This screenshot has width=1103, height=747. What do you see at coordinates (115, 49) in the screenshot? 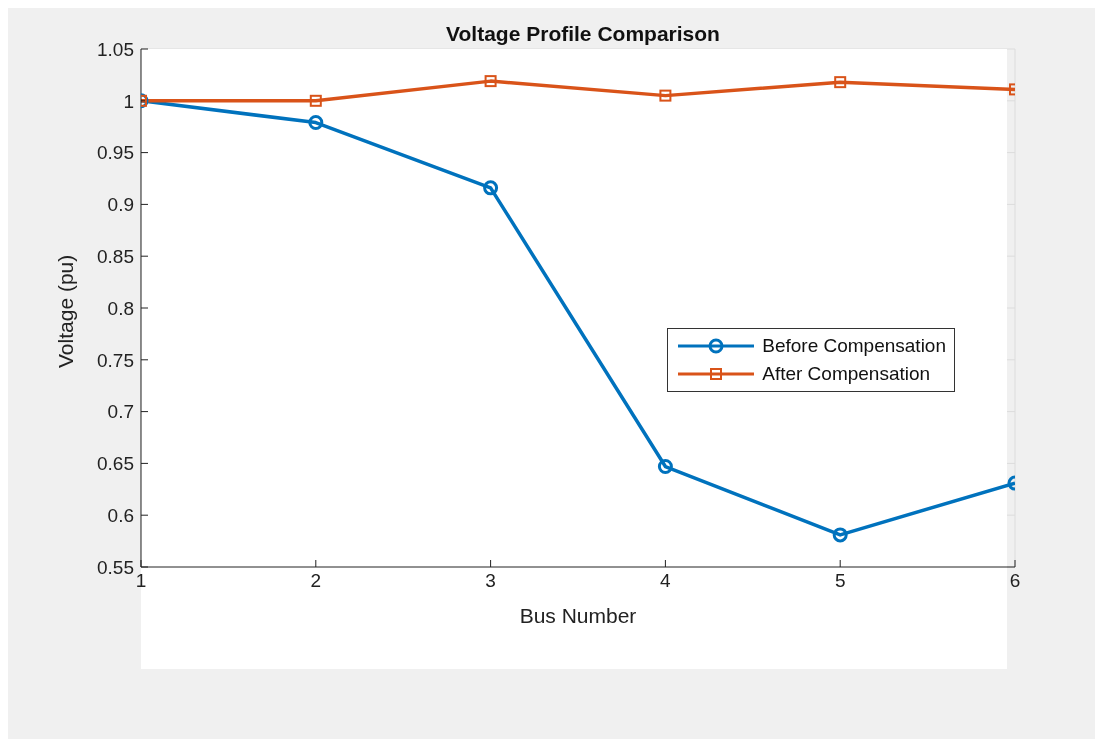
I see `y-tick-label: 1.05` at bounding box center [115, 49].